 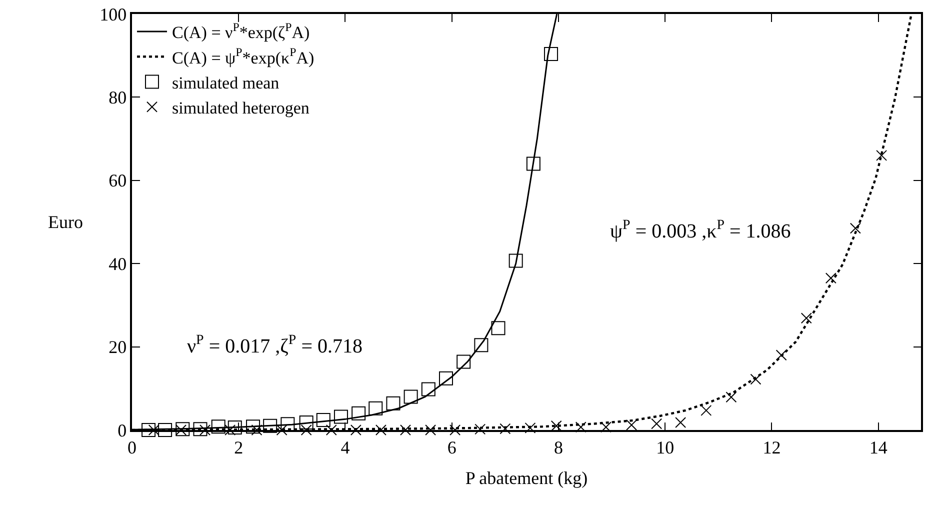 What do you see at coordinates (526, 478) in the screenshot?
I see `x-axis-title: P abatement (kg)` at bounding box center [526, 478].